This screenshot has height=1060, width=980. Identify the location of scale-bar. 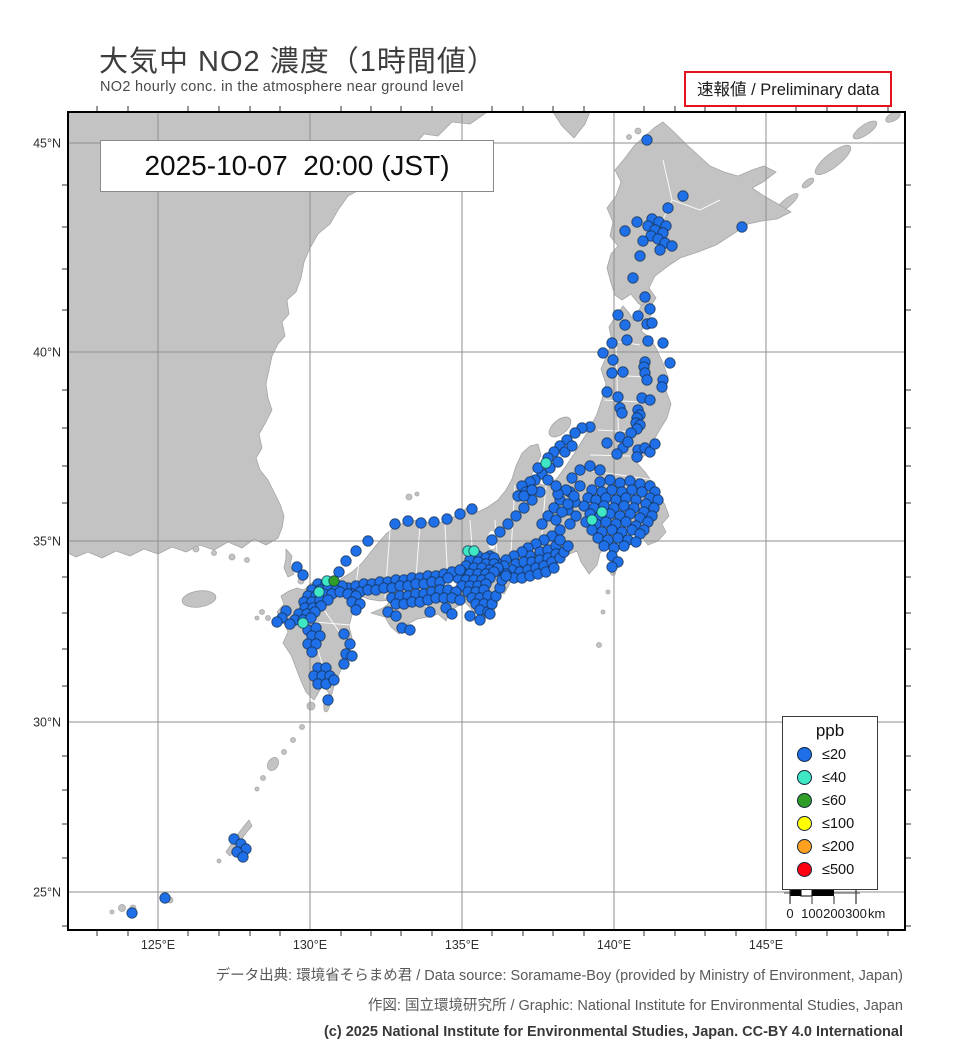
(822, 896).